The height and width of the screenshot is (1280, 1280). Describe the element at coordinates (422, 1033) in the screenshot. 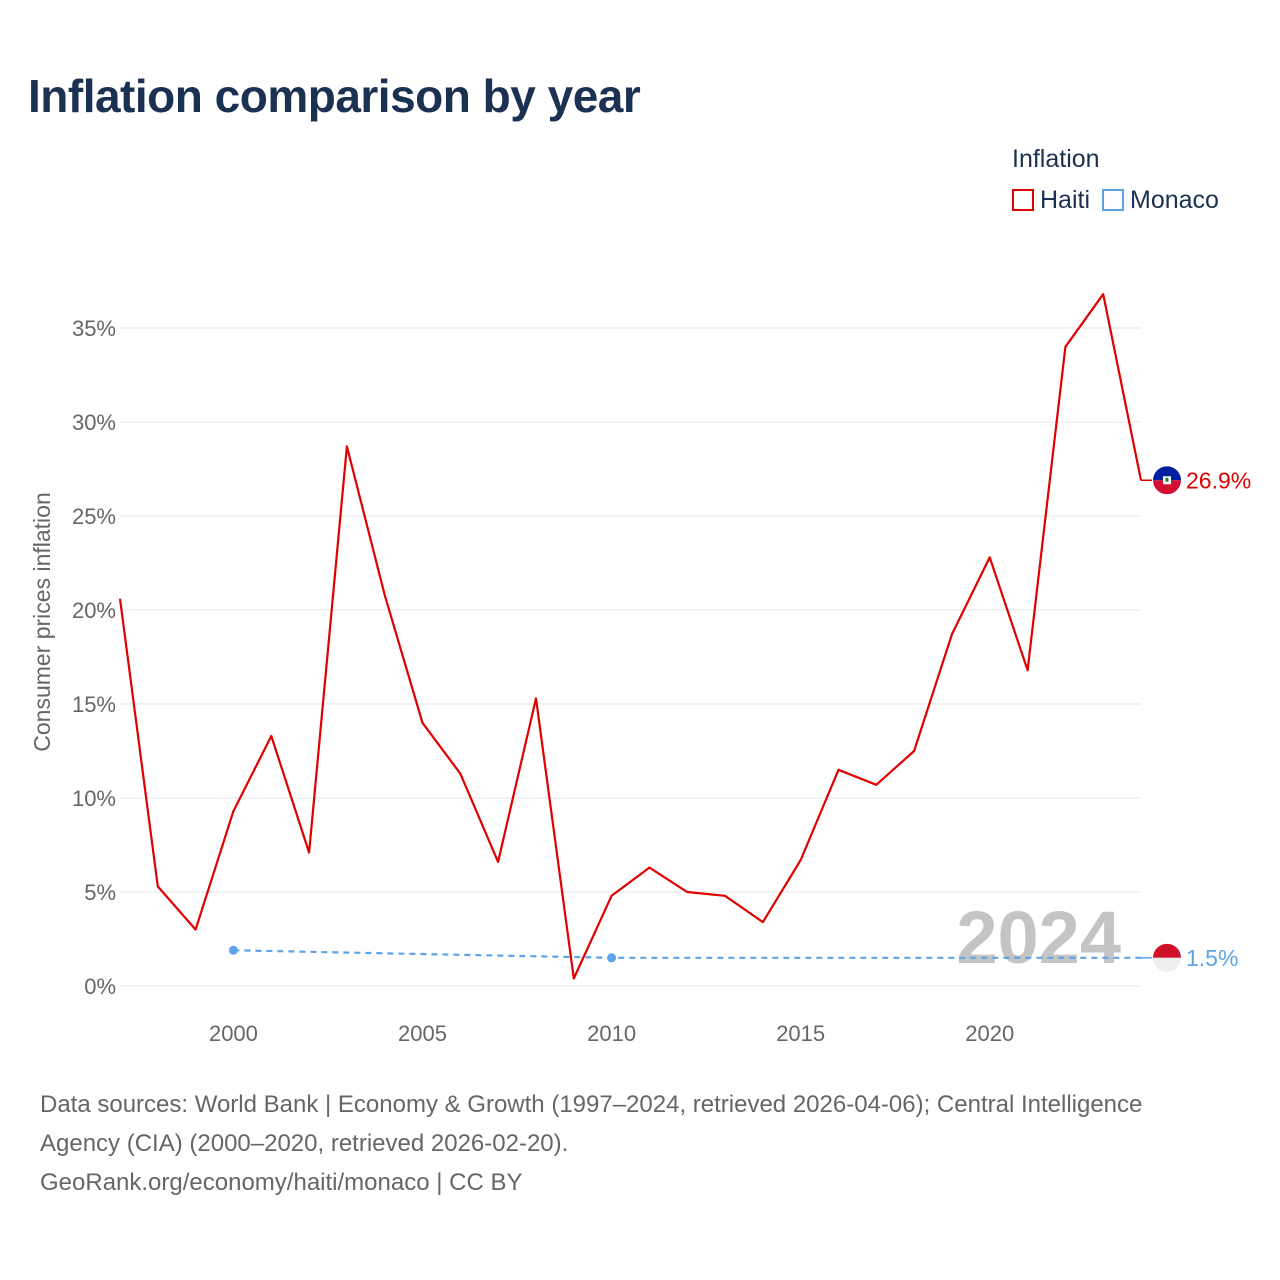

I see `x-tick-label: 2005` at that location.